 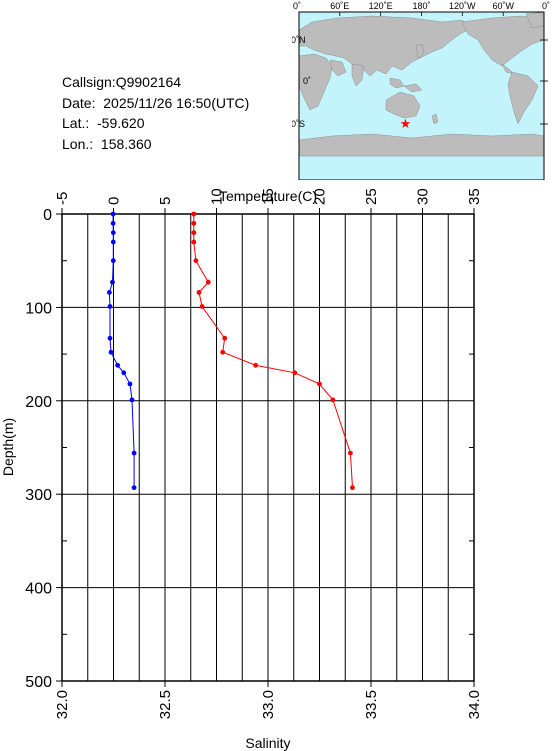 What do you see at coordinates (62, 198) in the screenshot?
I see `temperature-tick-label: -5` at bounding box center [62, 198].